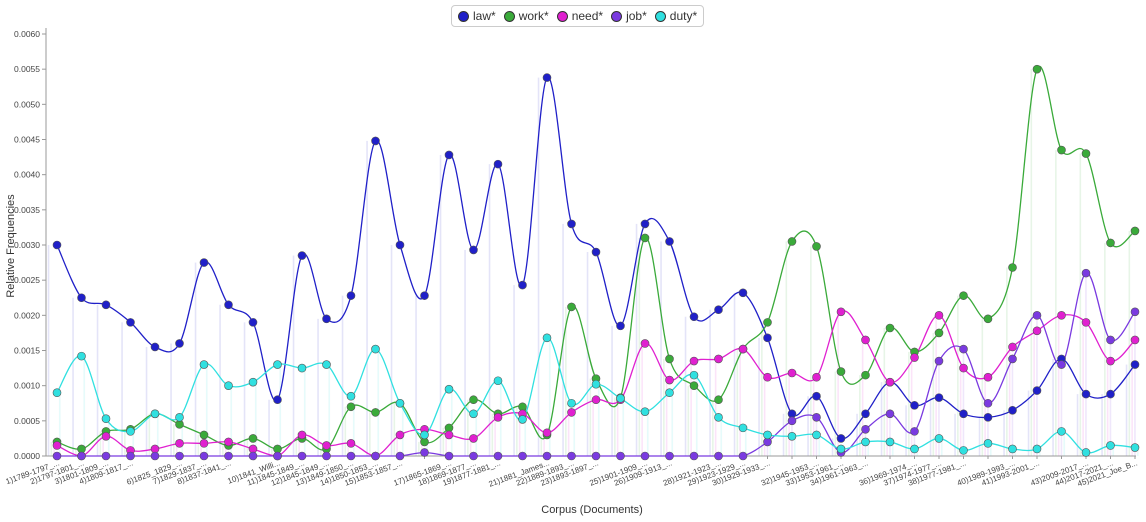 Image resolution: width=1146 pixels, height=522 pixels. Describe the element at coordinates (526, 16) in the screenshot. I see `legend-item-work: work*` at that location.